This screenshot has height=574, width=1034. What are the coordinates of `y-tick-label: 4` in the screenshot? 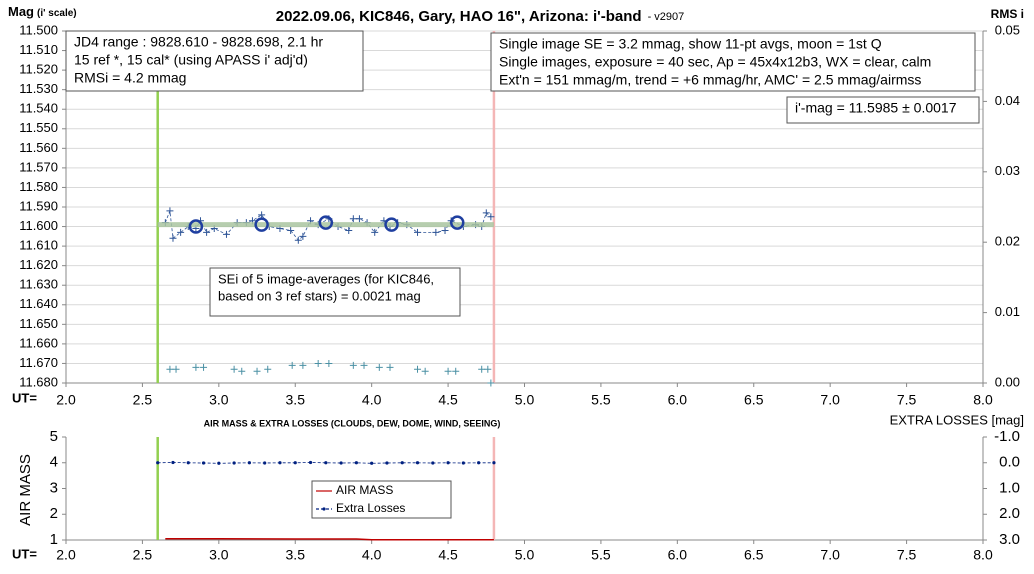 It's located at (54, 462).